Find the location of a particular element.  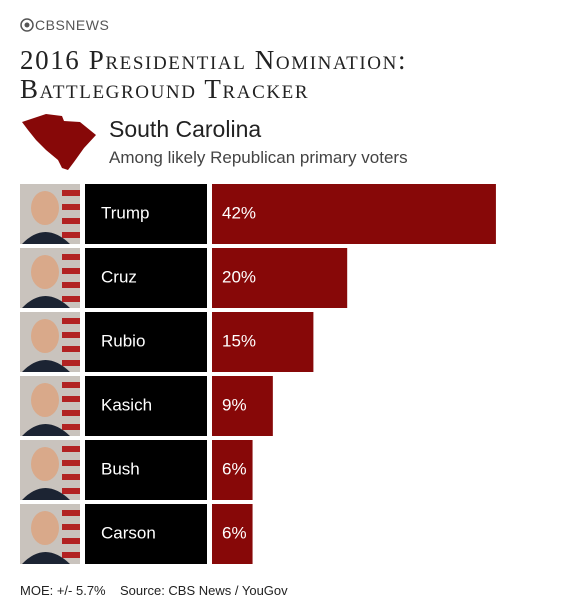

category-label: Carson is located at coordinates (128, 532).